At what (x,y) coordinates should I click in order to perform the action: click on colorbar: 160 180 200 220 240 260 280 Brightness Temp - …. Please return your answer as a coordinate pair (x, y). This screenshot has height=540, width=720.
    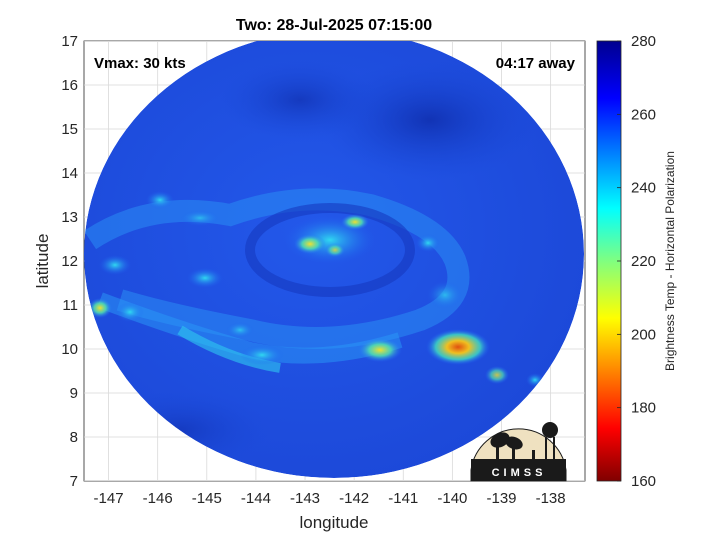
    Looking at the image, I should click on (636, 261).